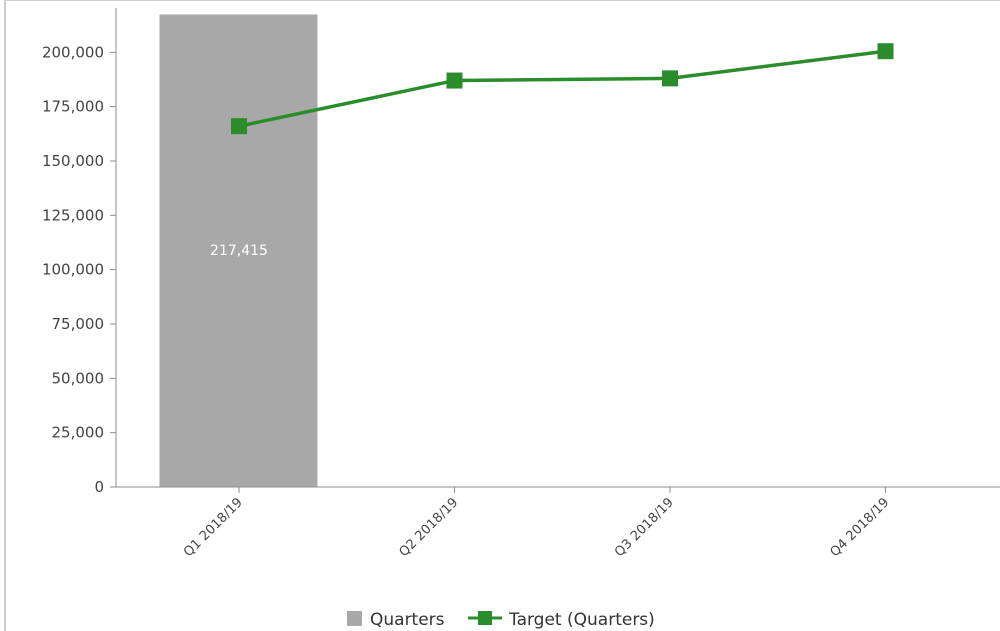 The width and height of the screenshot is (1000, 631). Describe the element at coordinates (78, 378) in the screenshot. I see `y-tick-label: 50,000` at that location.